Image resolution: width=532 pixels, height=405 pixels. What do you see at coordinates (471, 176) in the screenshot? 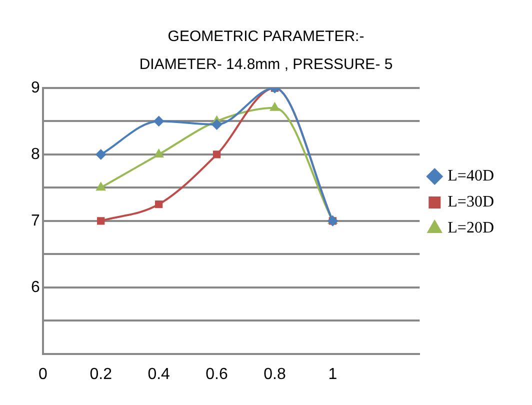
I see `legend-label: L=40D` at bounding box center [471, 176].